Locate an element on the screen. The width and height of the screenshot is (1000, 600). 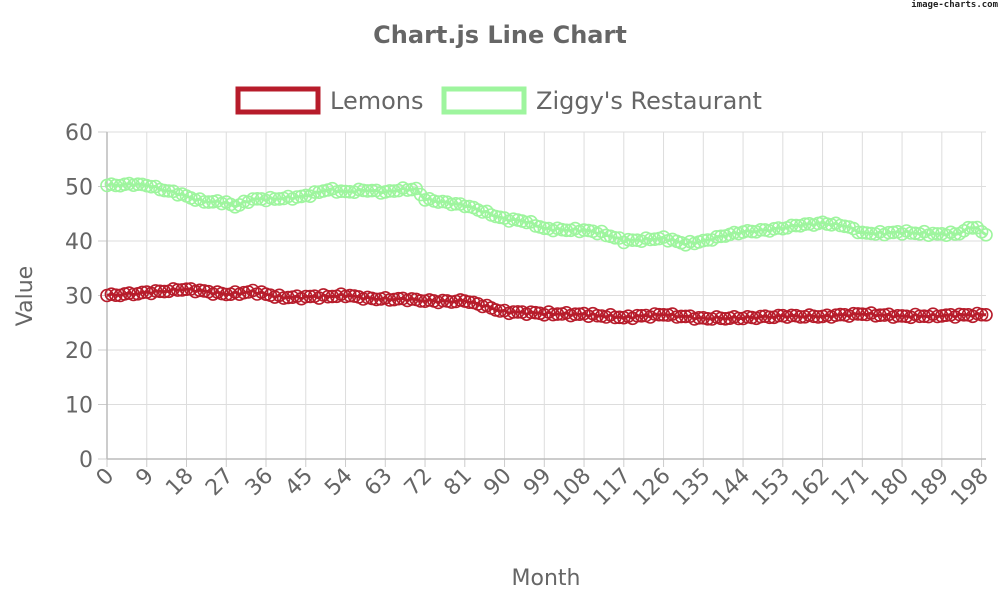
x-tick-label: 63 is located at coordinates (378, 482).